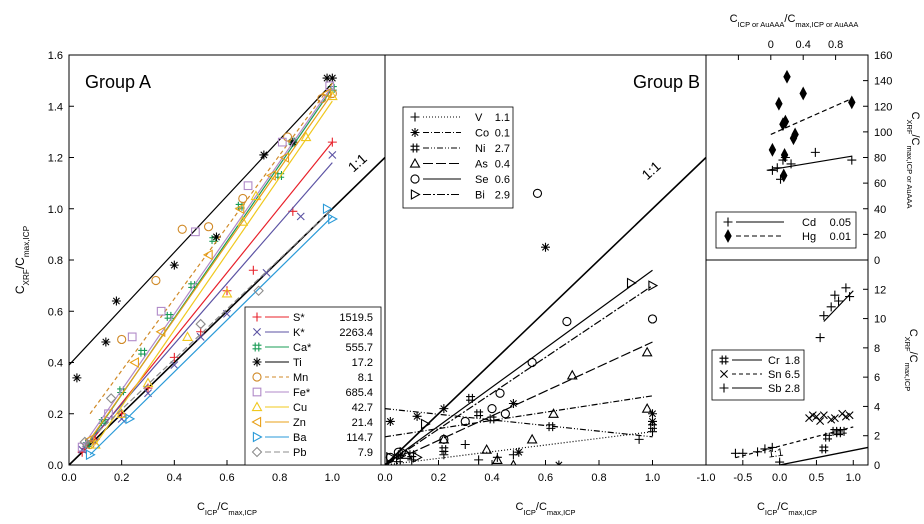 The width and height of the screenshot is (924, 524). What do you see at coordinates (118, 82) in the screenshot?
I see `panel-title-group-a: Group A` at bounding box center [118, 82].